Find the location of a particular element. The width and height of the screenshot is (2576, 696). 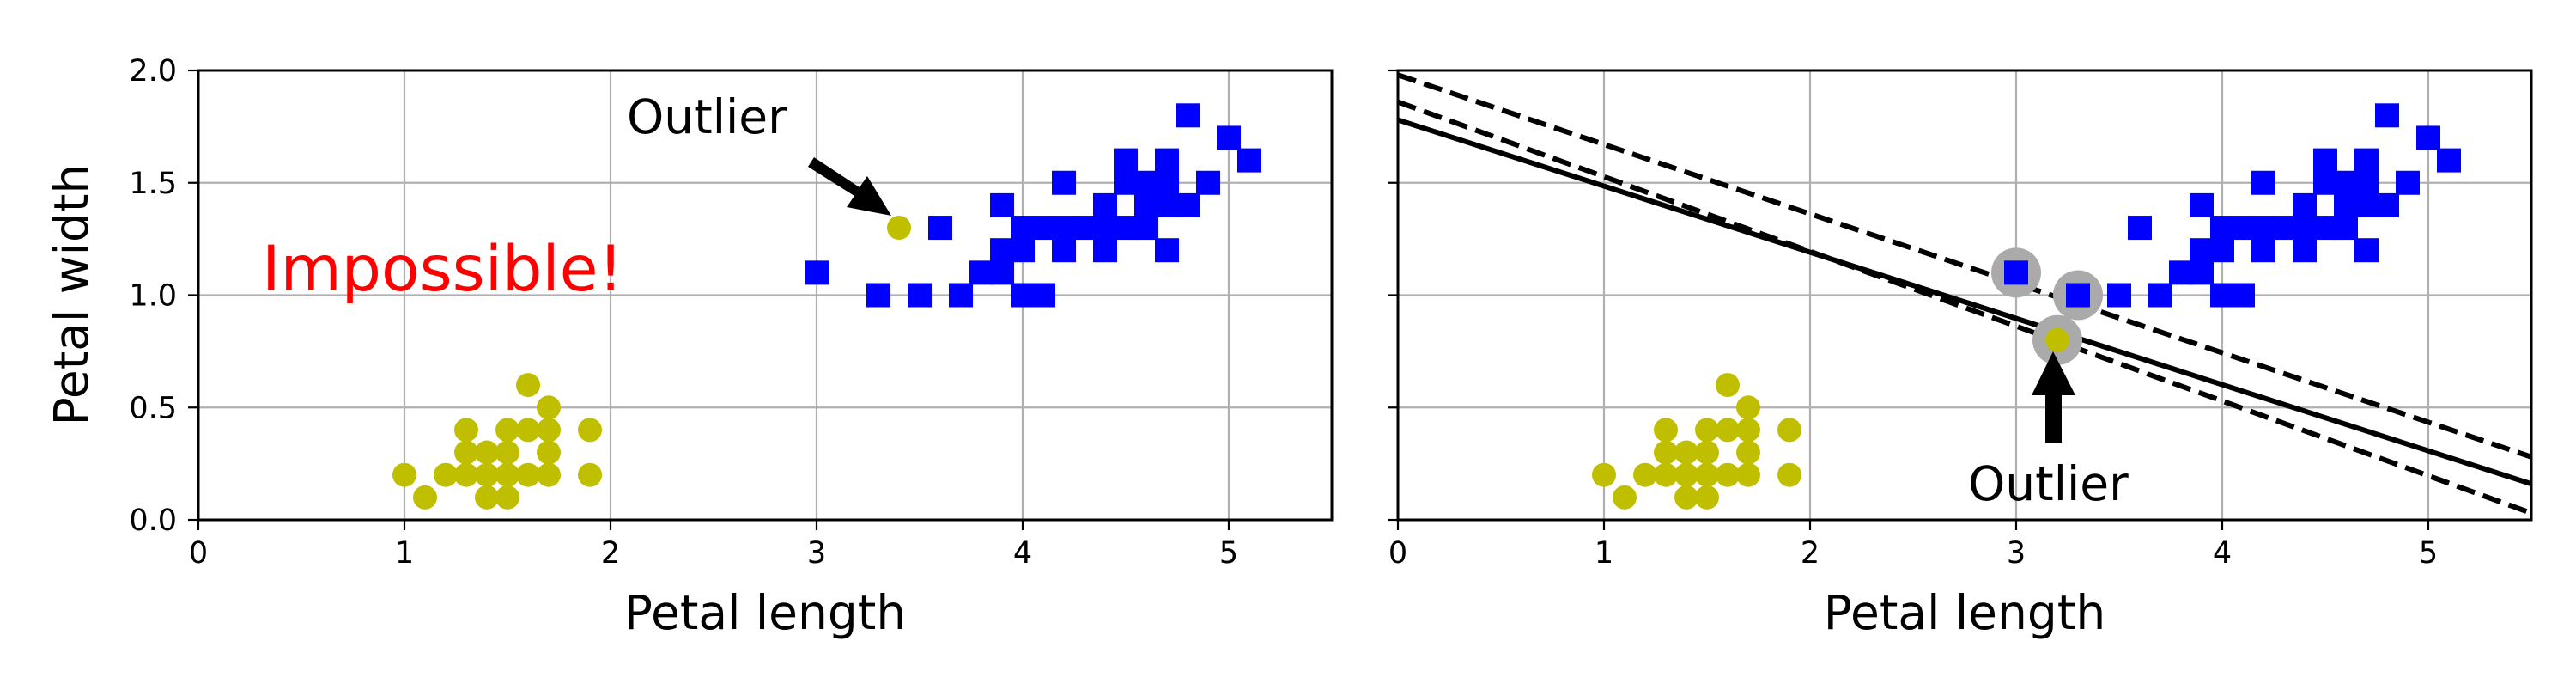

left-y-tick-label: 2.0 is located at coordinates (153, 71).